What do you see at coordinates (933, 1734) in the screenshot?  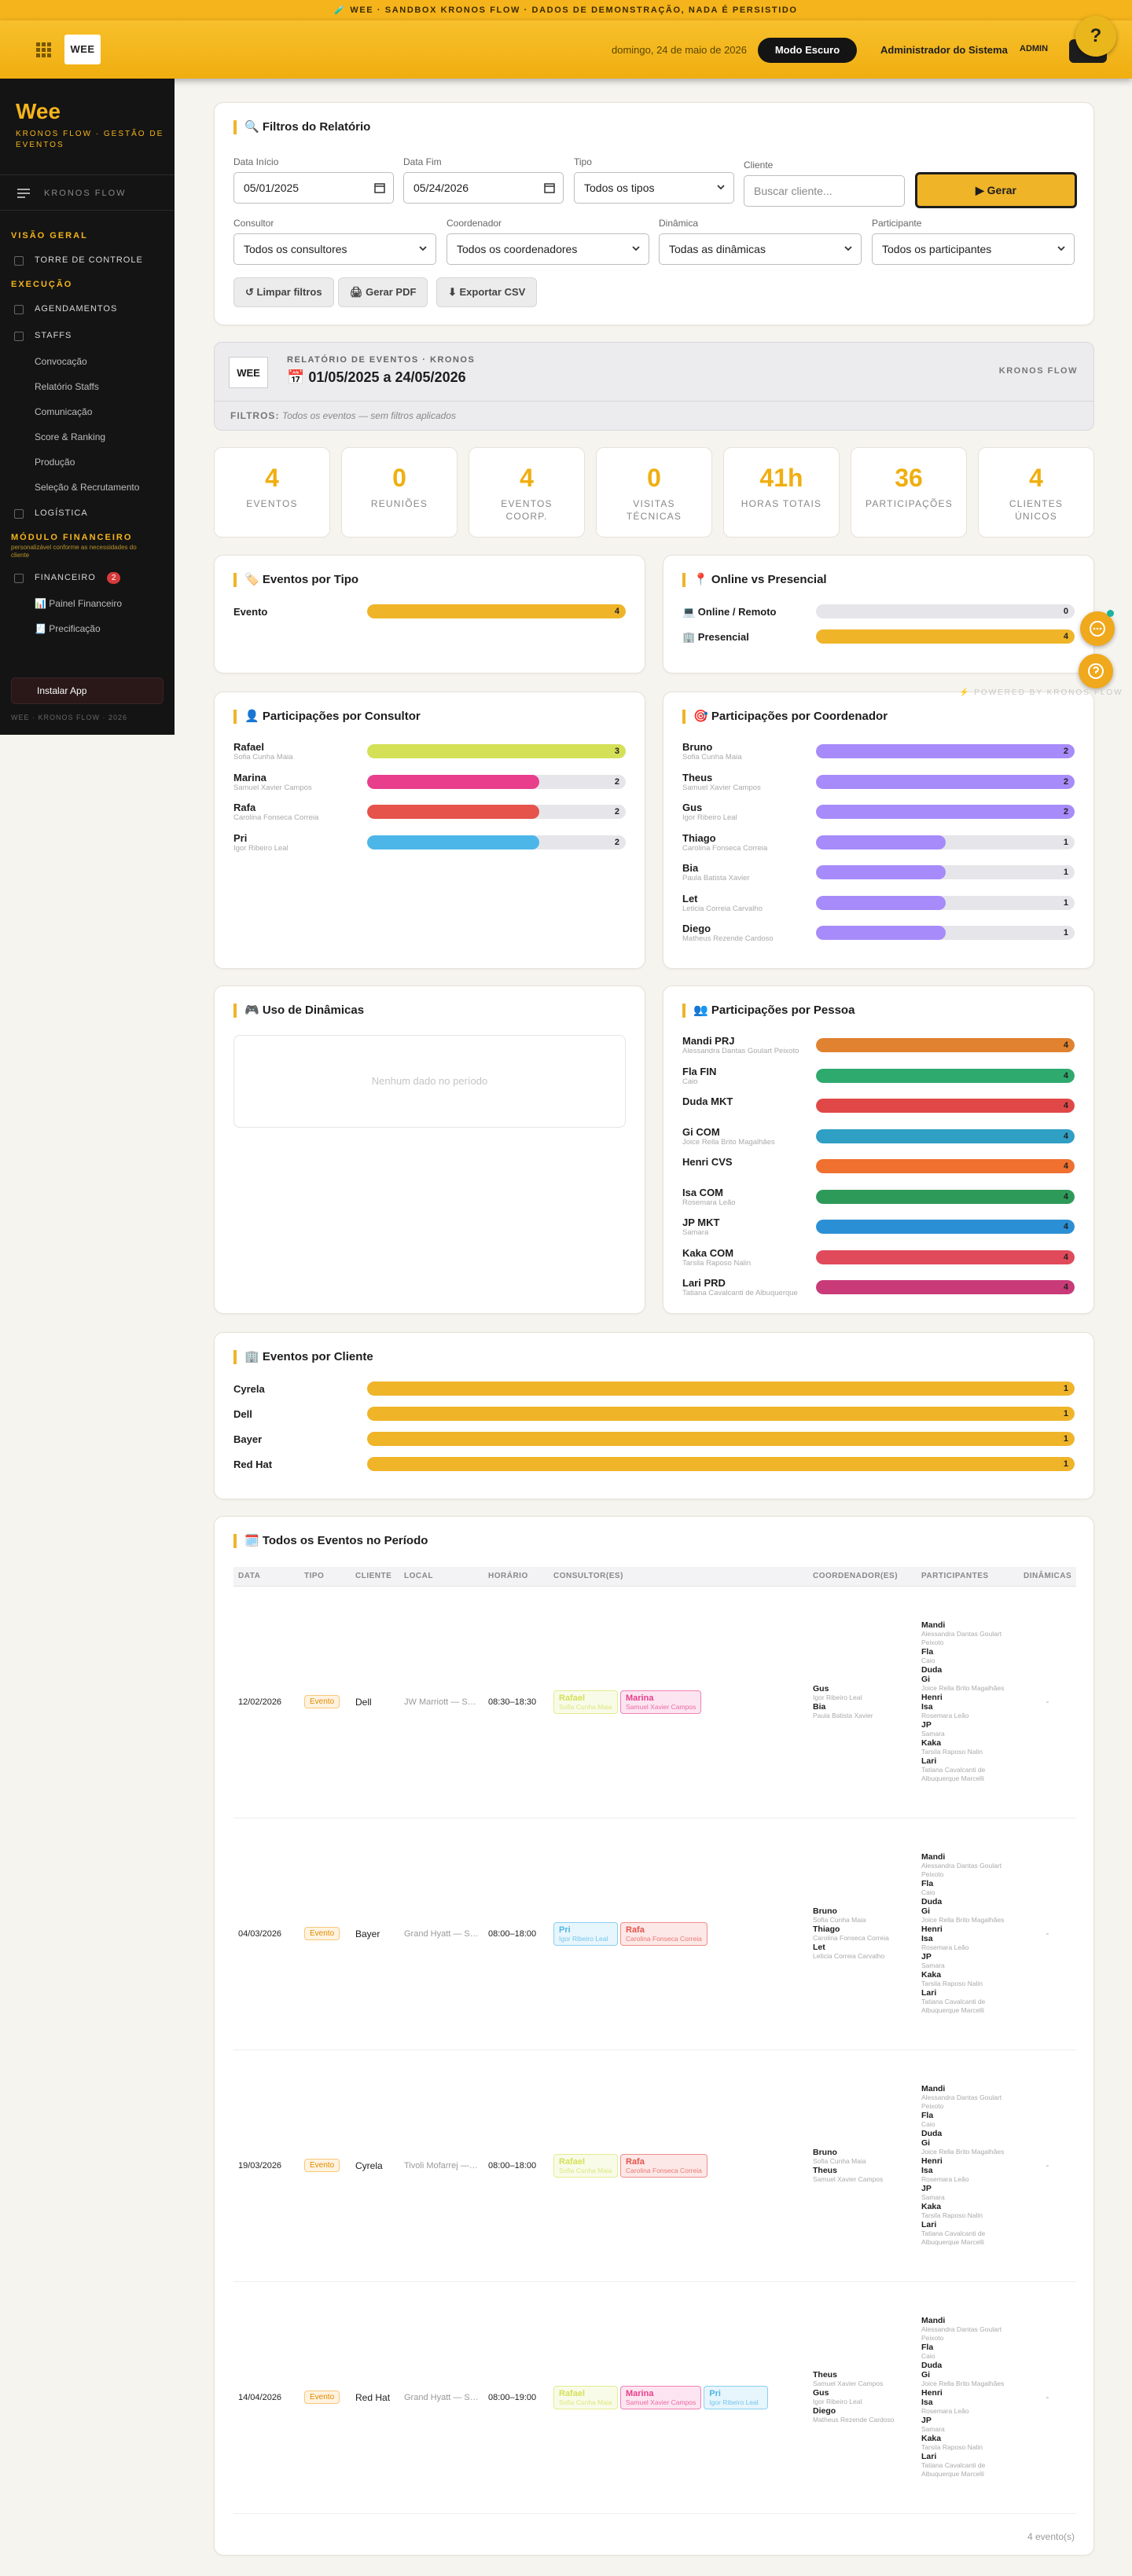 I see `person-full-name: Samara` at bounding box center [933, 1734].